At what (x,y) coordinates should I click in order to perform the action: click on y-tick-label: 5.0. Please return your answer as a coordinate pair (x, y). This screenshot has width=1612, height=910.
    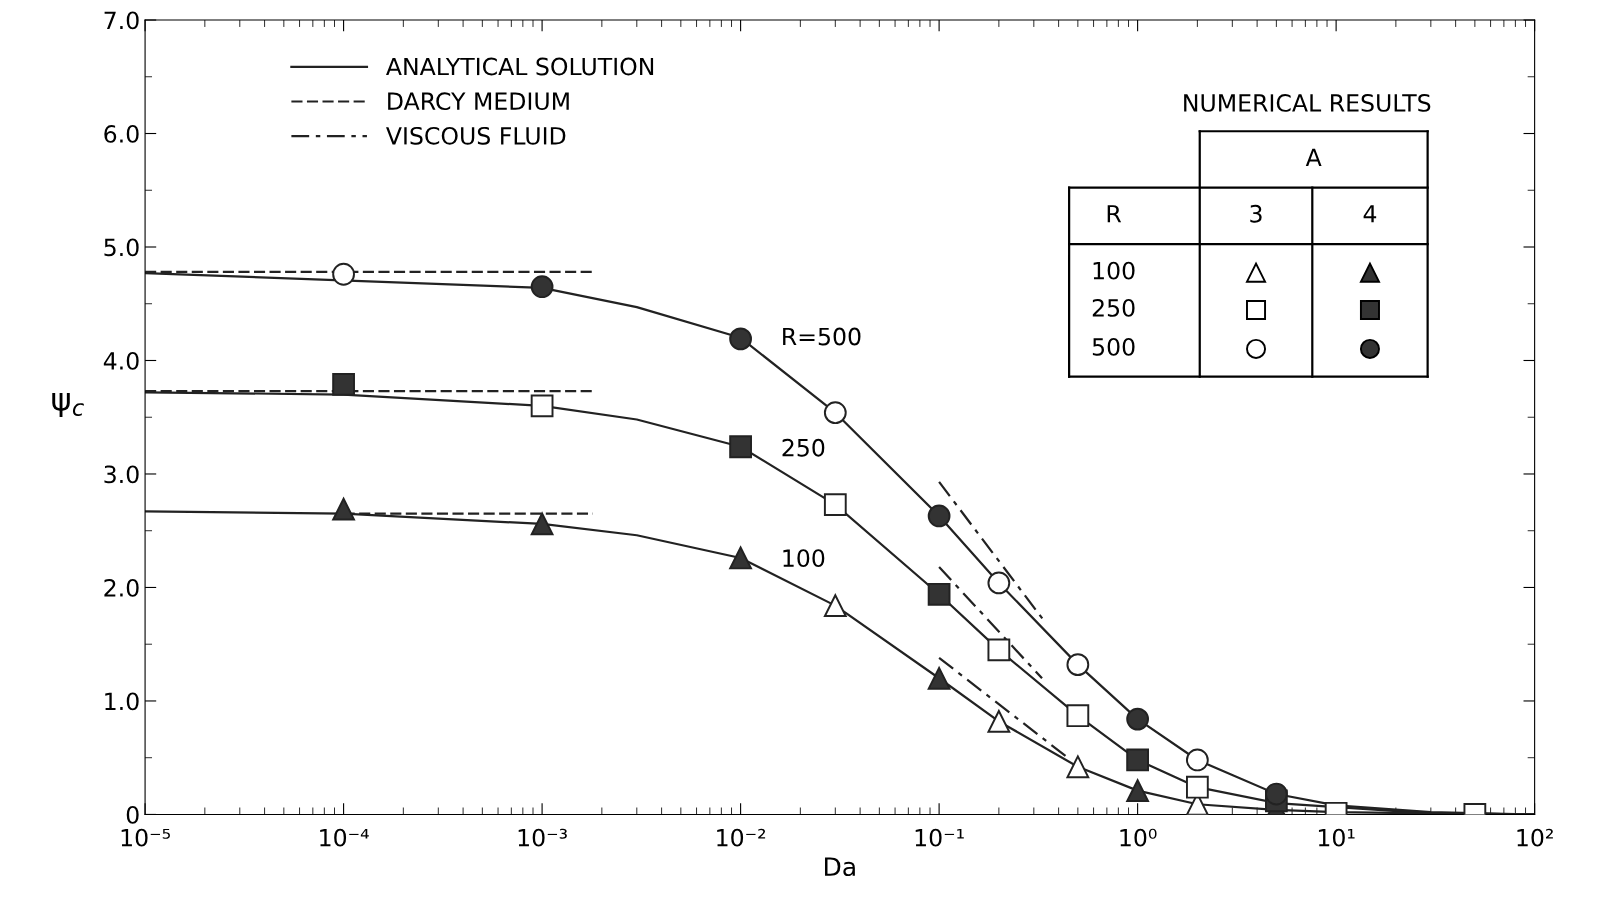
    Looking at the image, I should click on (121, 247).